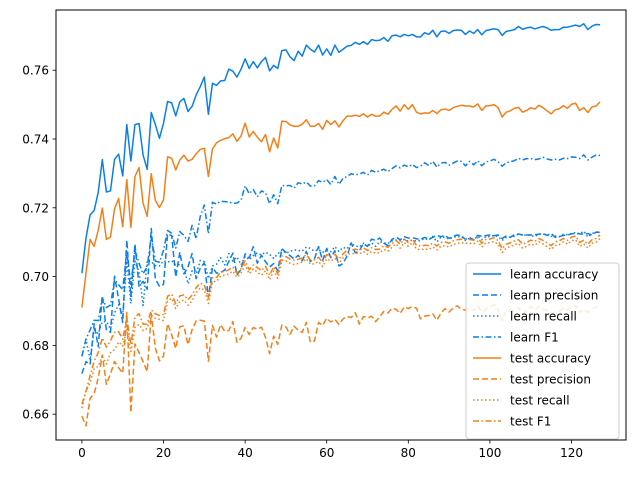 This screenshot has width=640, height=480. I want to click on x-tick-label: 60, so click(326, 453).